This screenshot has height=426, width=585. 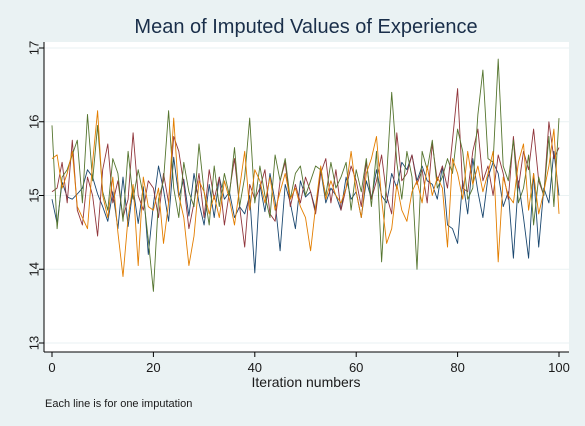 What do you see at coordinates (305, 27) in the screenshot?
I see `chart-title: Mean of Imputed Values of Experience` at bounding box center [305, 27].